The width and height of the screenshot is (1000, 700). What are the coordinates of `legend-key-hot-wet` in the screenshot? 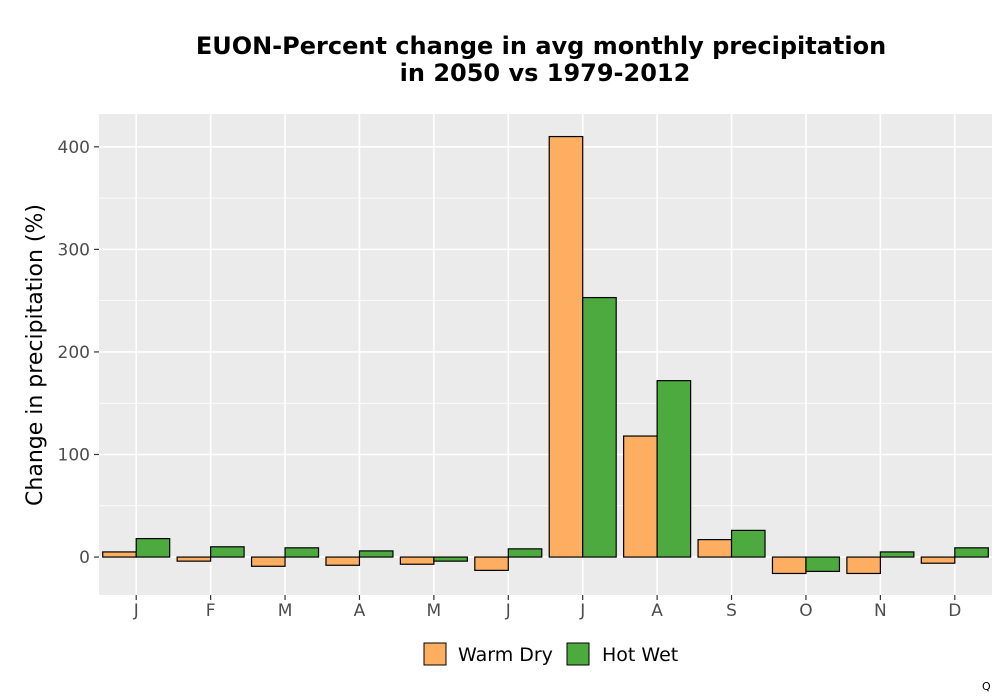 It's located at (578, 654).